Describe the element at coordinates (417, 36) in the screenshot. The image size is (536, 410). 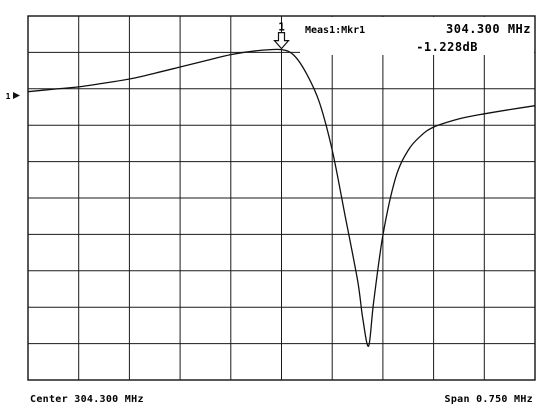
I see `readout-background` at that location.